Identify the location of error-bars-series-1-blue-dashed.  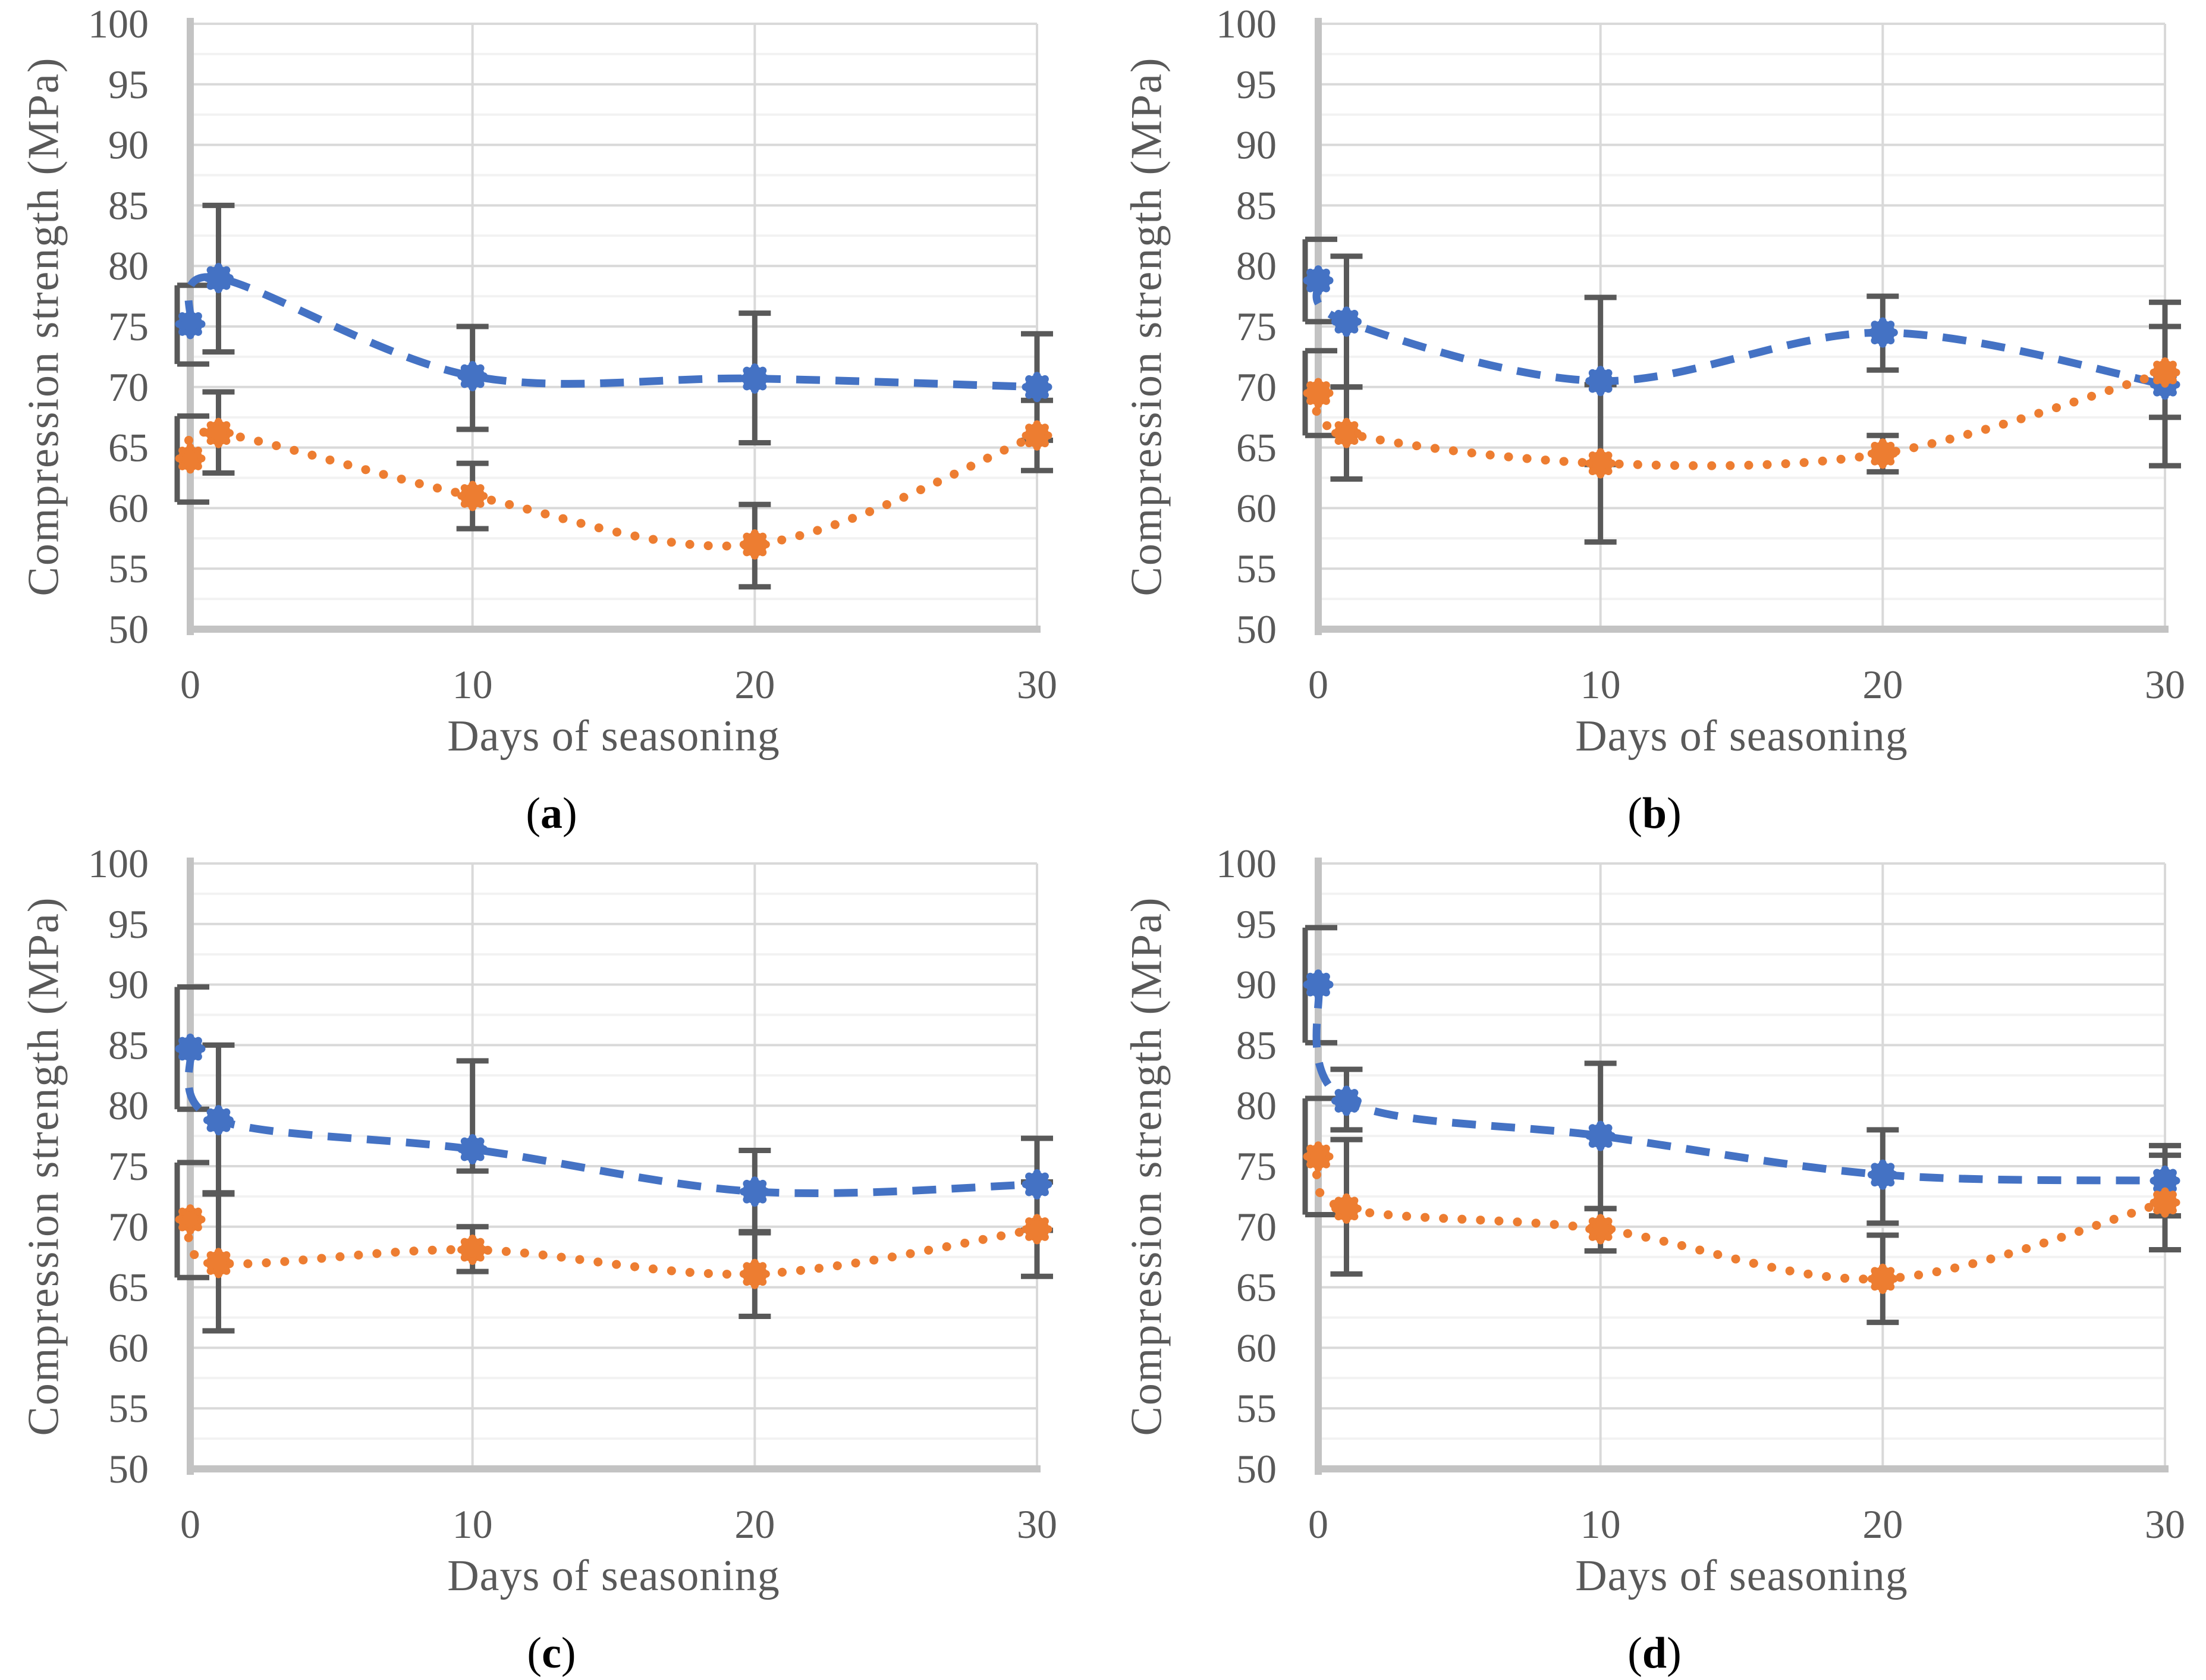
(1741, 352).